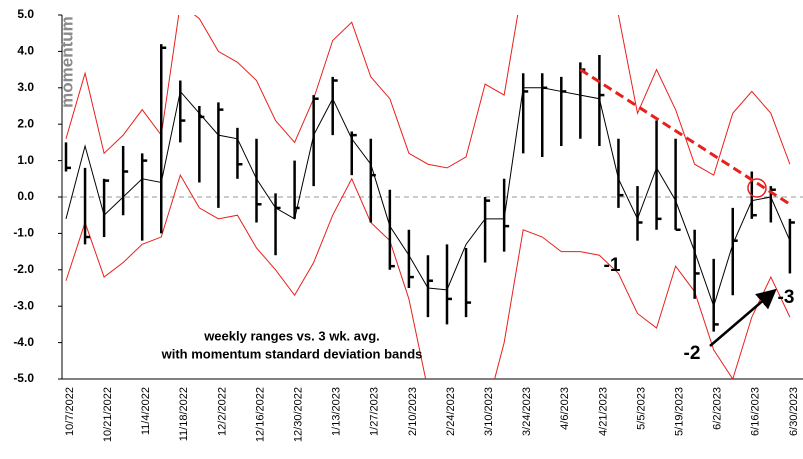 This screenshot has height=459, width=803. I want to click on annotation: with momentum standard deviation bands, so click(292, 353).